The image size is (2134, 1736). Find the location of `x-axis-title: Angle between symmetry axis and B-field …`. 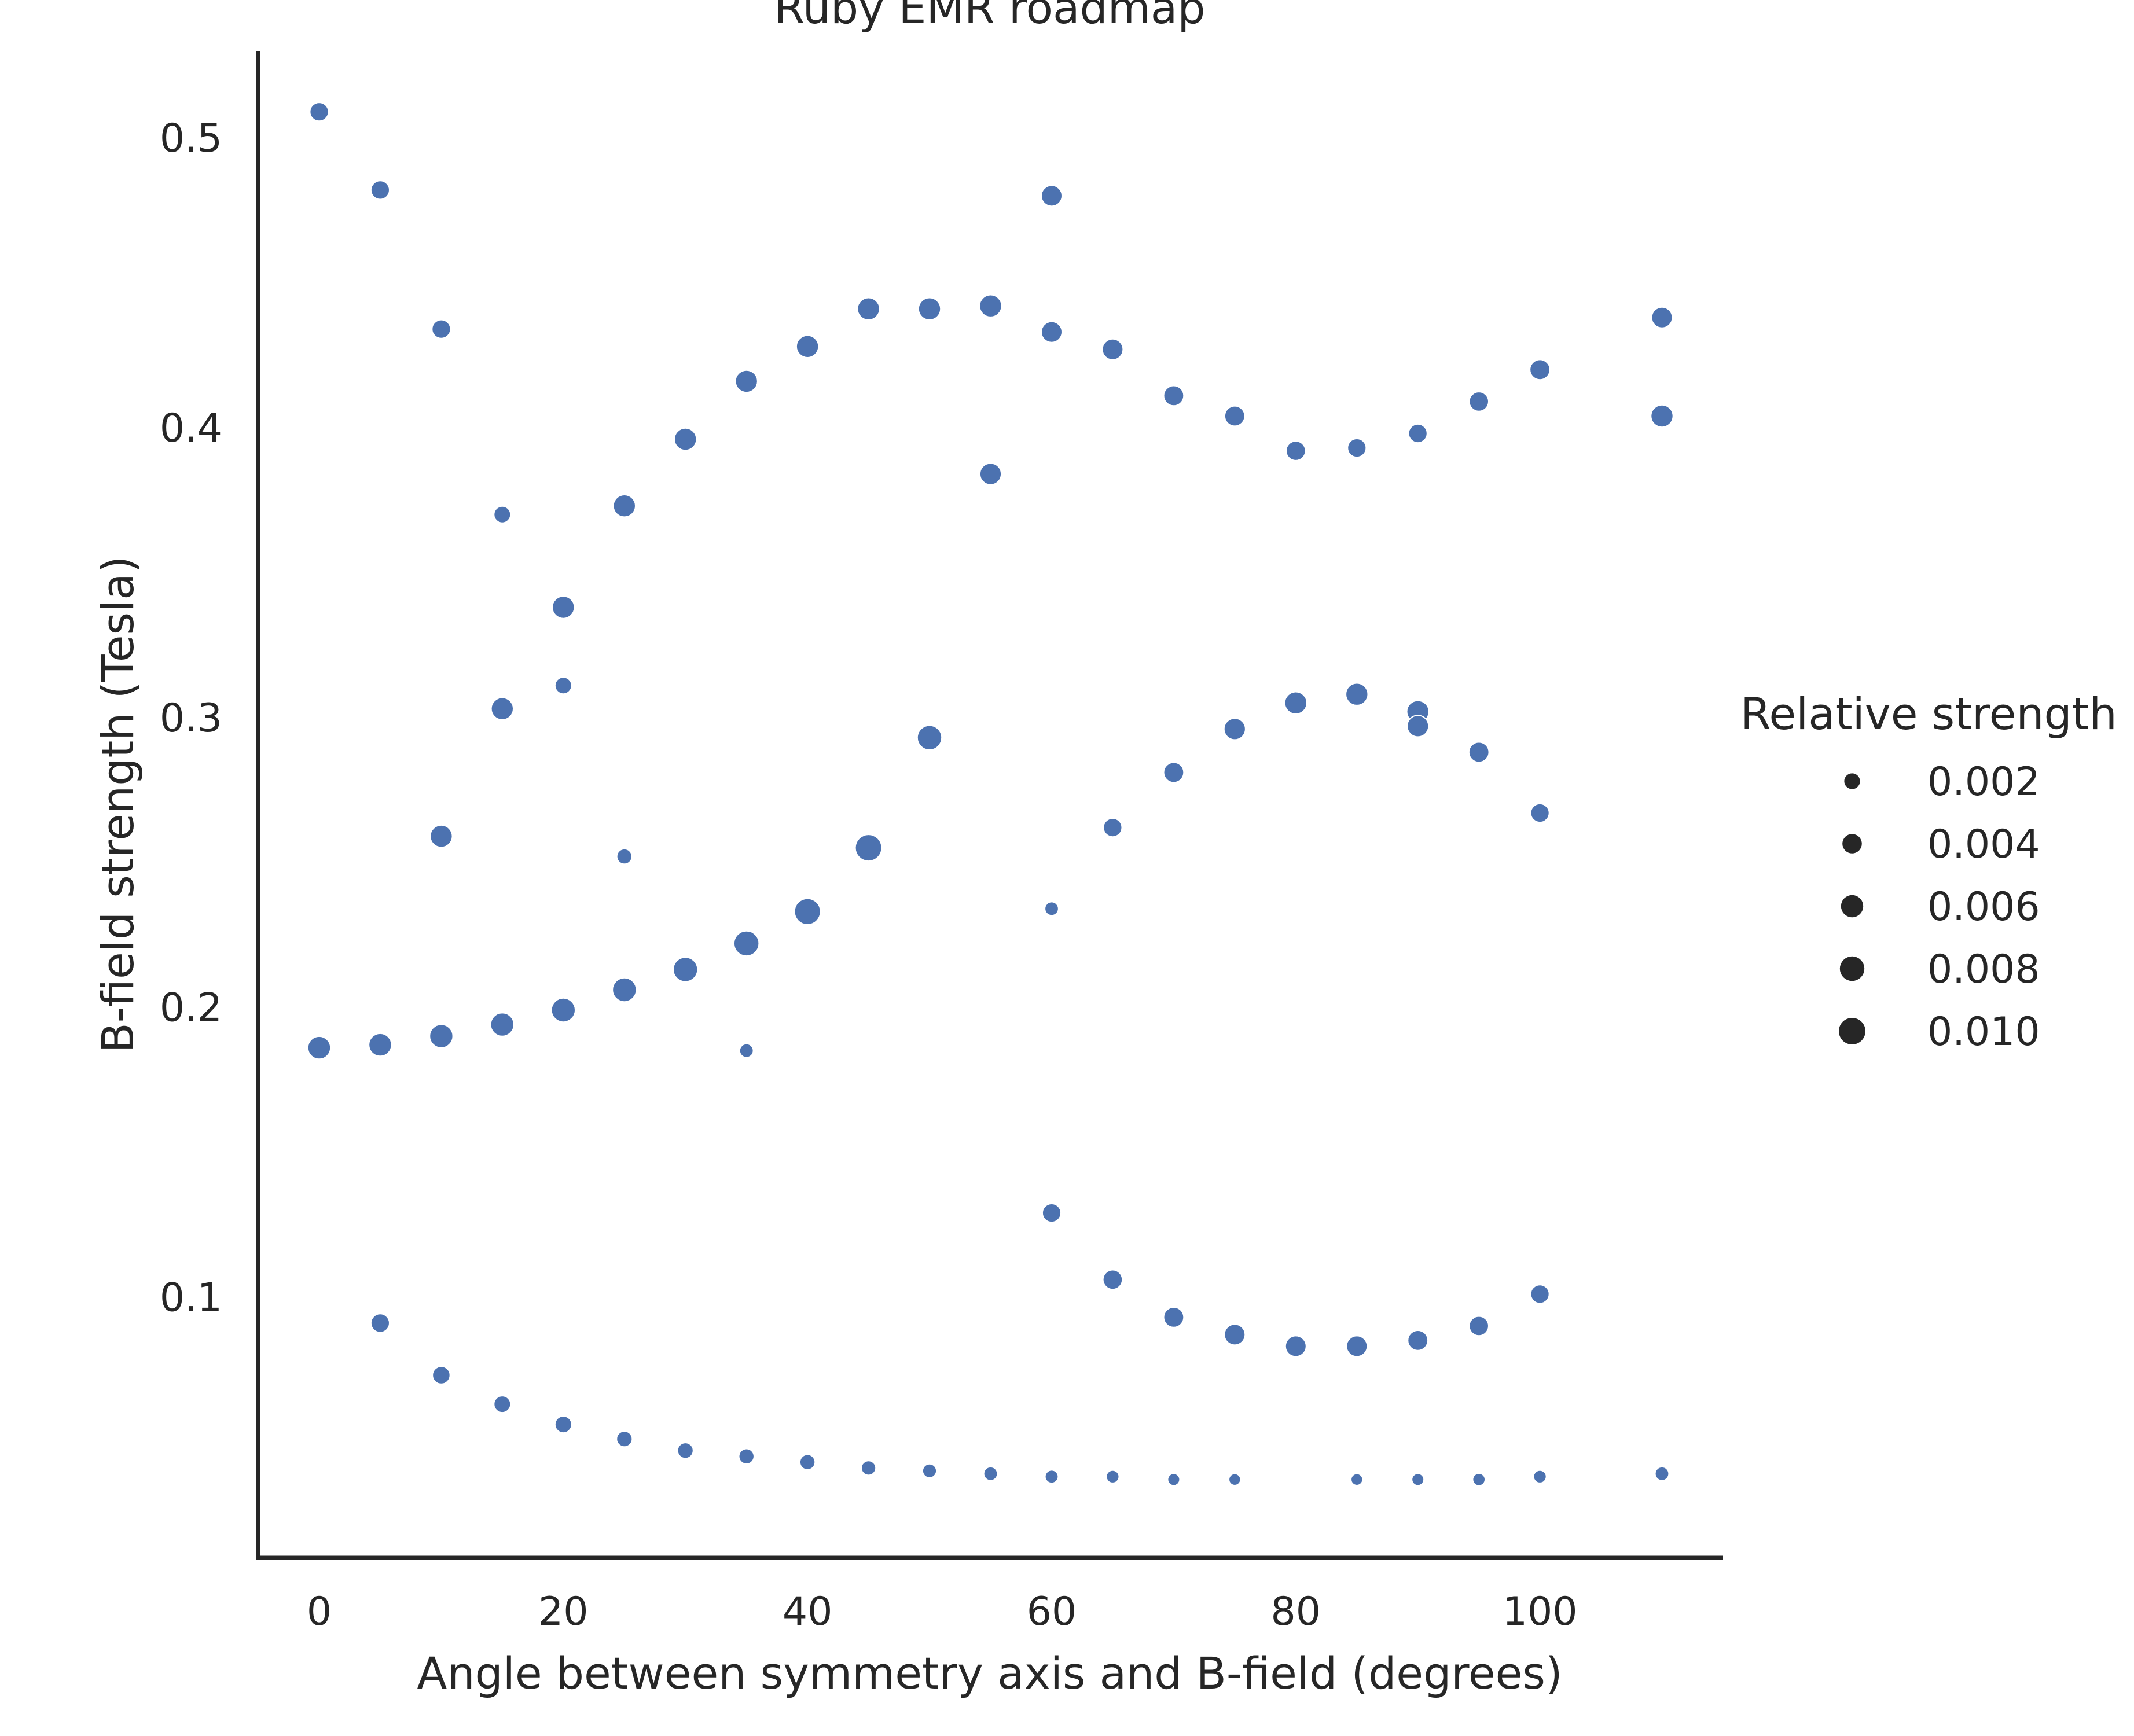

x-axis-title: Angle between symmetry axis and B-field … is located at coordinates (989, 1673).